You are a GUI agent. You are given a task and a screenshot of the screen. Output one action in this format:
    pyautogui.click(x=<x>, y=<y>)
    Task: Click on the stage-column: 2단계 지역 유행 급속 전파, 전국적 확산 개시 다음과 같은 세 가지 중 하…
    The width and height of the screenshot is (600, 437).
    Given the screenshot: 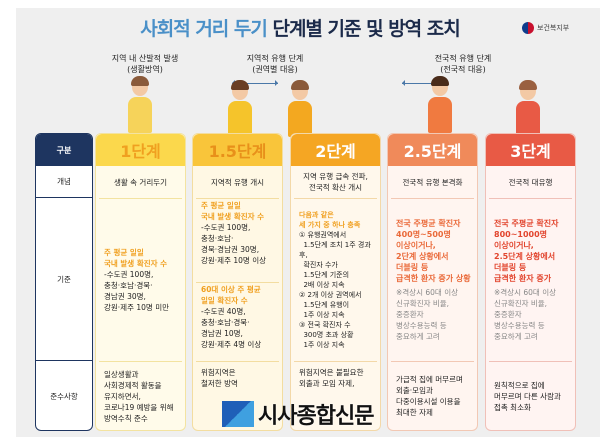 What is the action you would take?
    pyautogui.click(x=335, y=282)
    